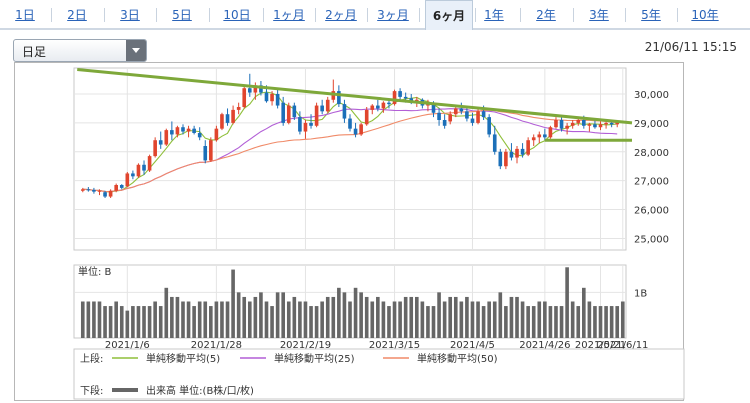 This screenshot has height=403, width=750. What do you see at coordinates (289, 15) in the screenshot?
I see `tab-period-5: 1ヶ月` at bounding box center [289, 15].